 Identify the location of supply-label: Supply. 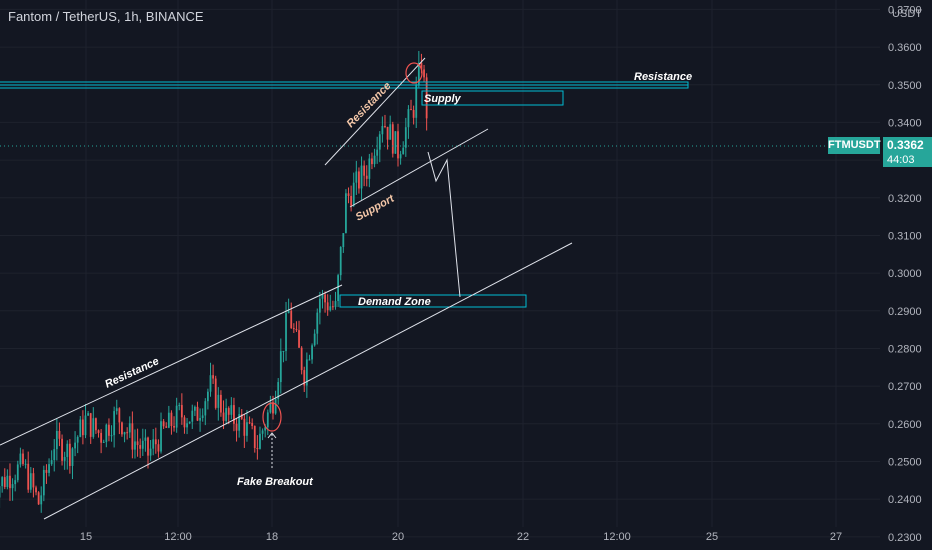
(443, 99).